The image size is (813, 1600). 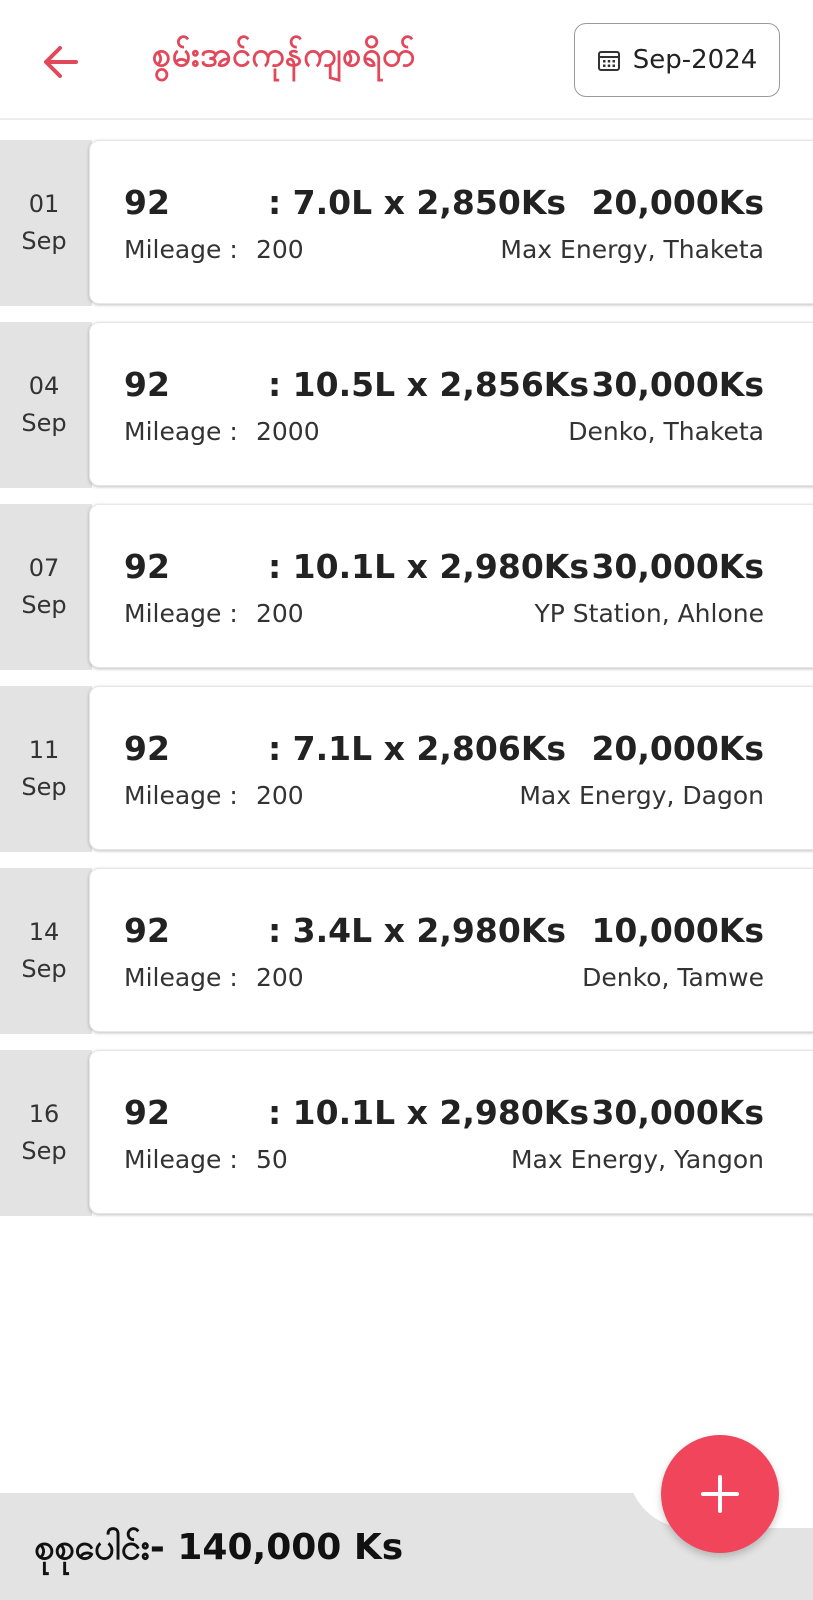 I want to click on date-column: 14 Sep, so click(x=46, y=951).